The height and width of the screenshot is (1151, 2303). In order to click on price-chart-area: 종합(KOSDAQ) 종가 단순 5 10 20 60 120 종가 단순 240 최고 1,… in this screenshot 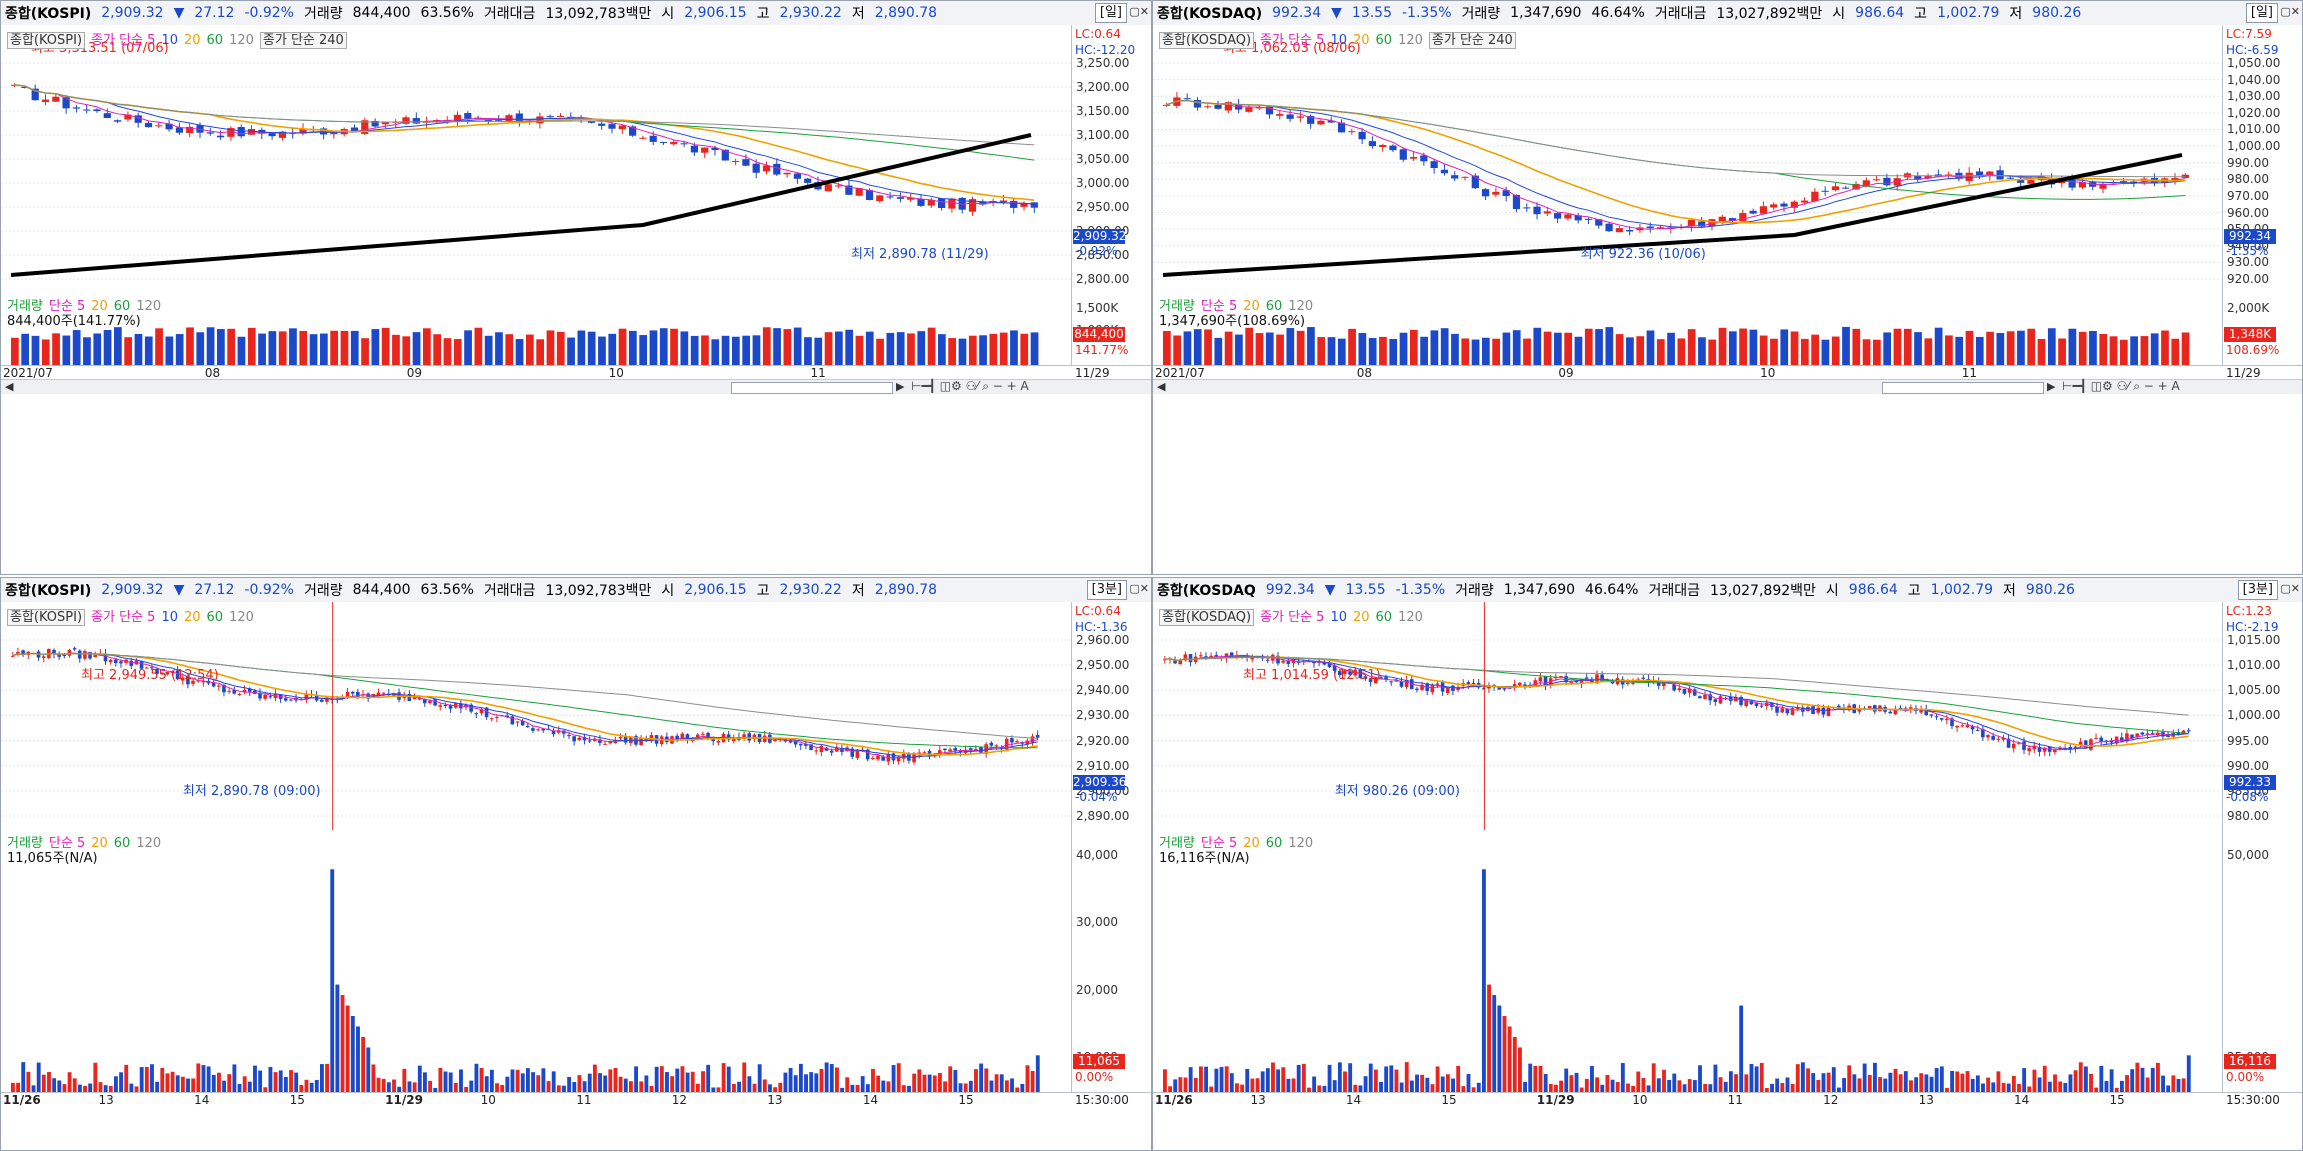, I will do `click(1687, 159)`.